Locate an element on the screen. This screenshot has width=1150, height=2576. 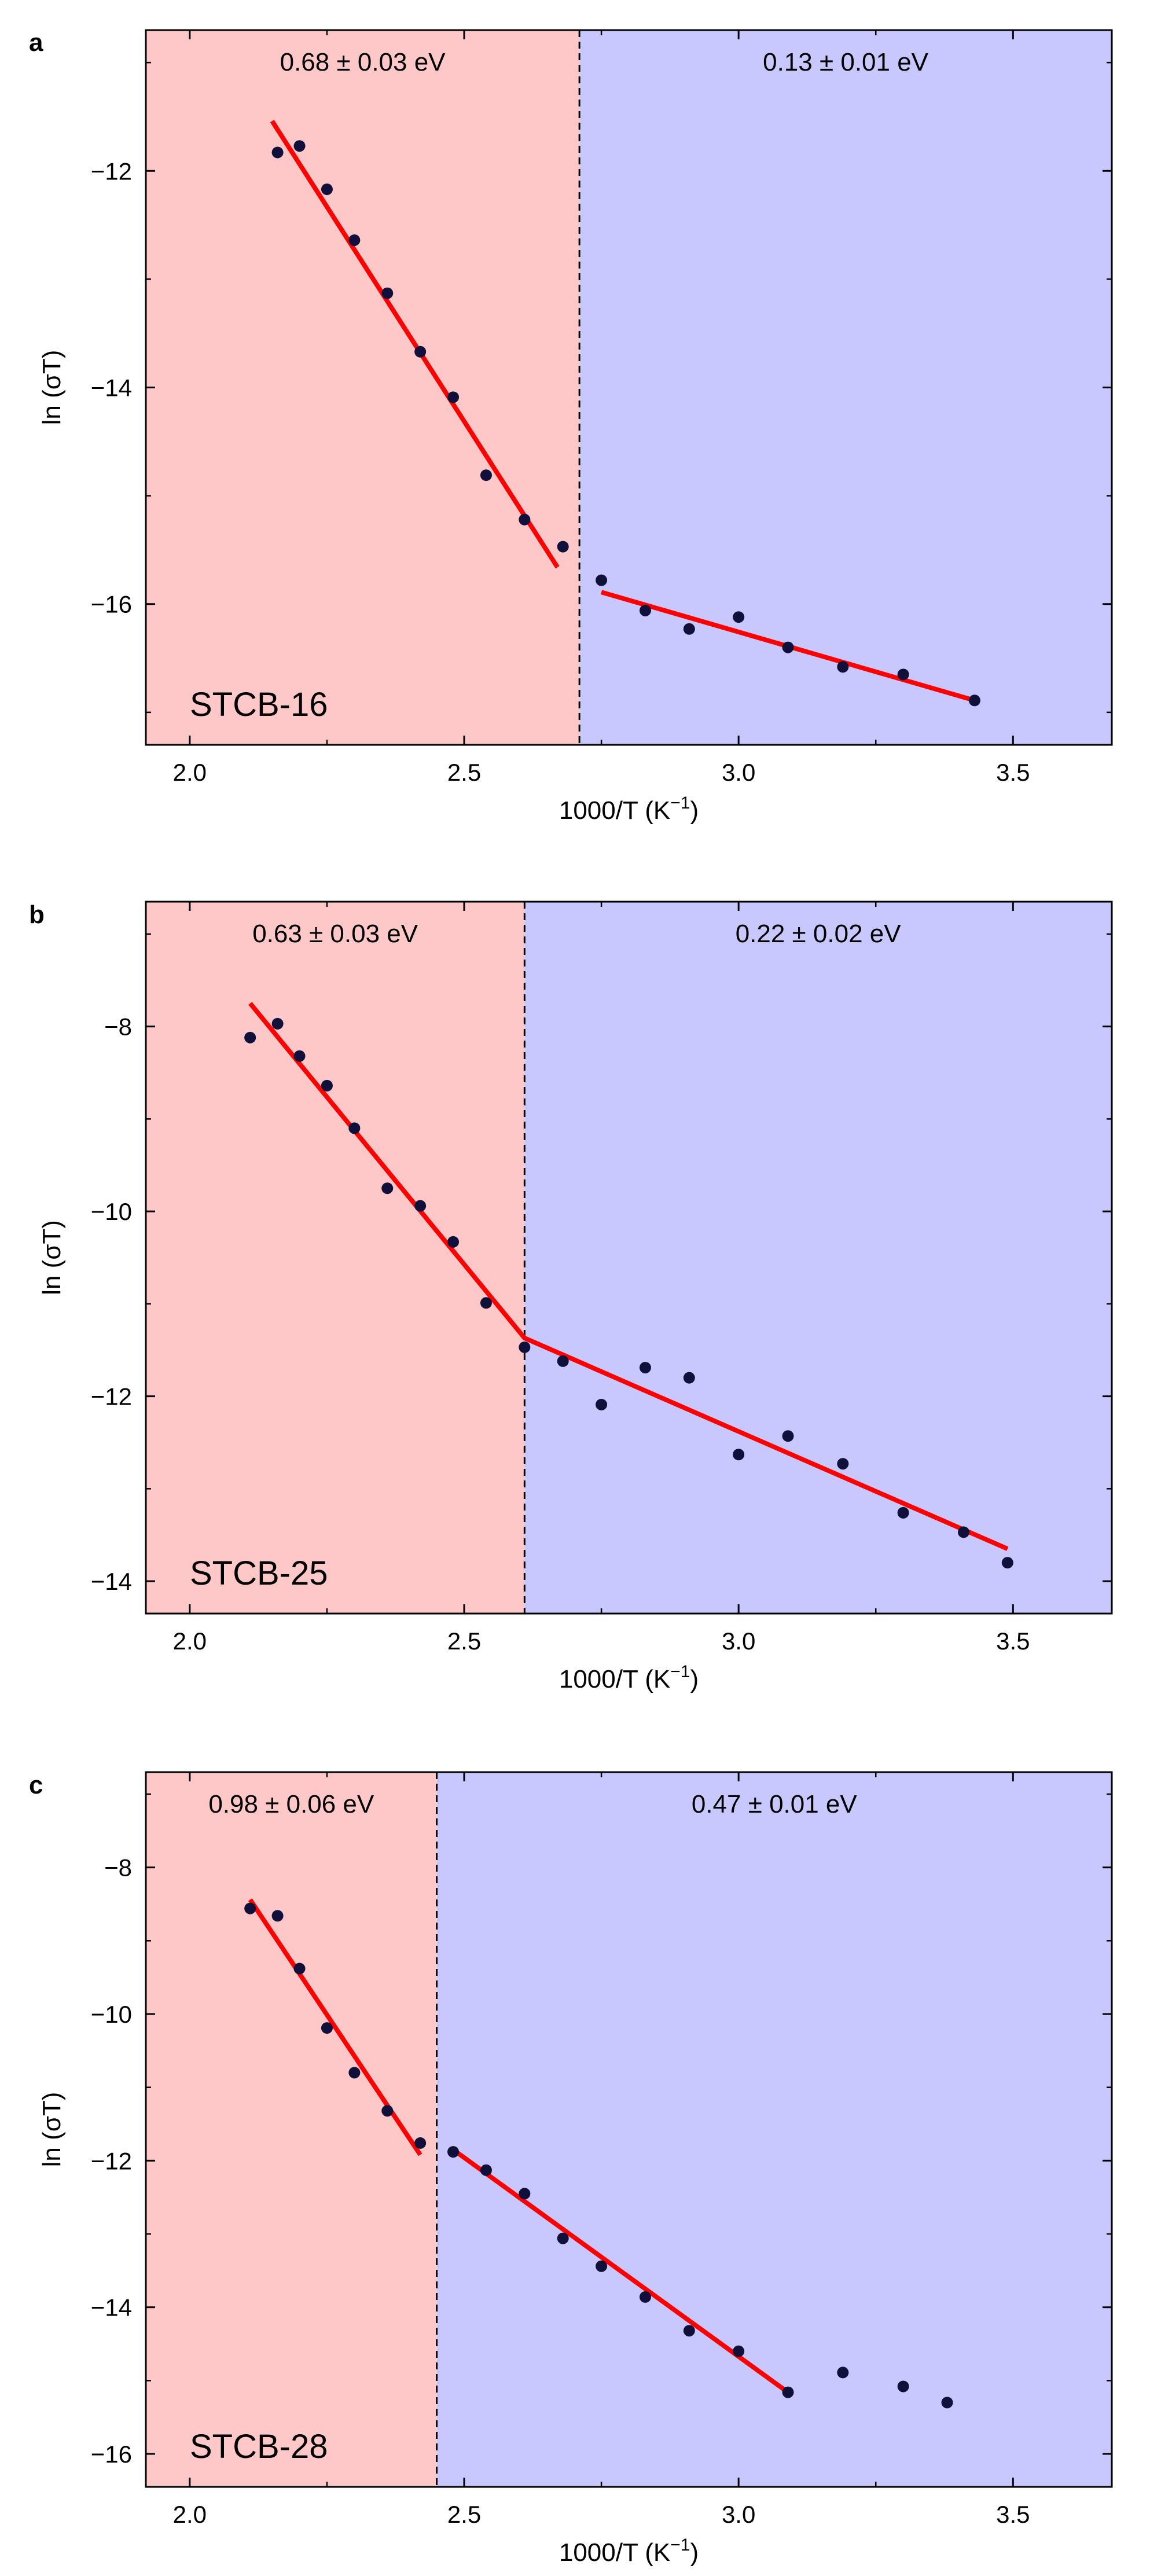
region-low-temp-bg is located at coordinates (818, 1258).